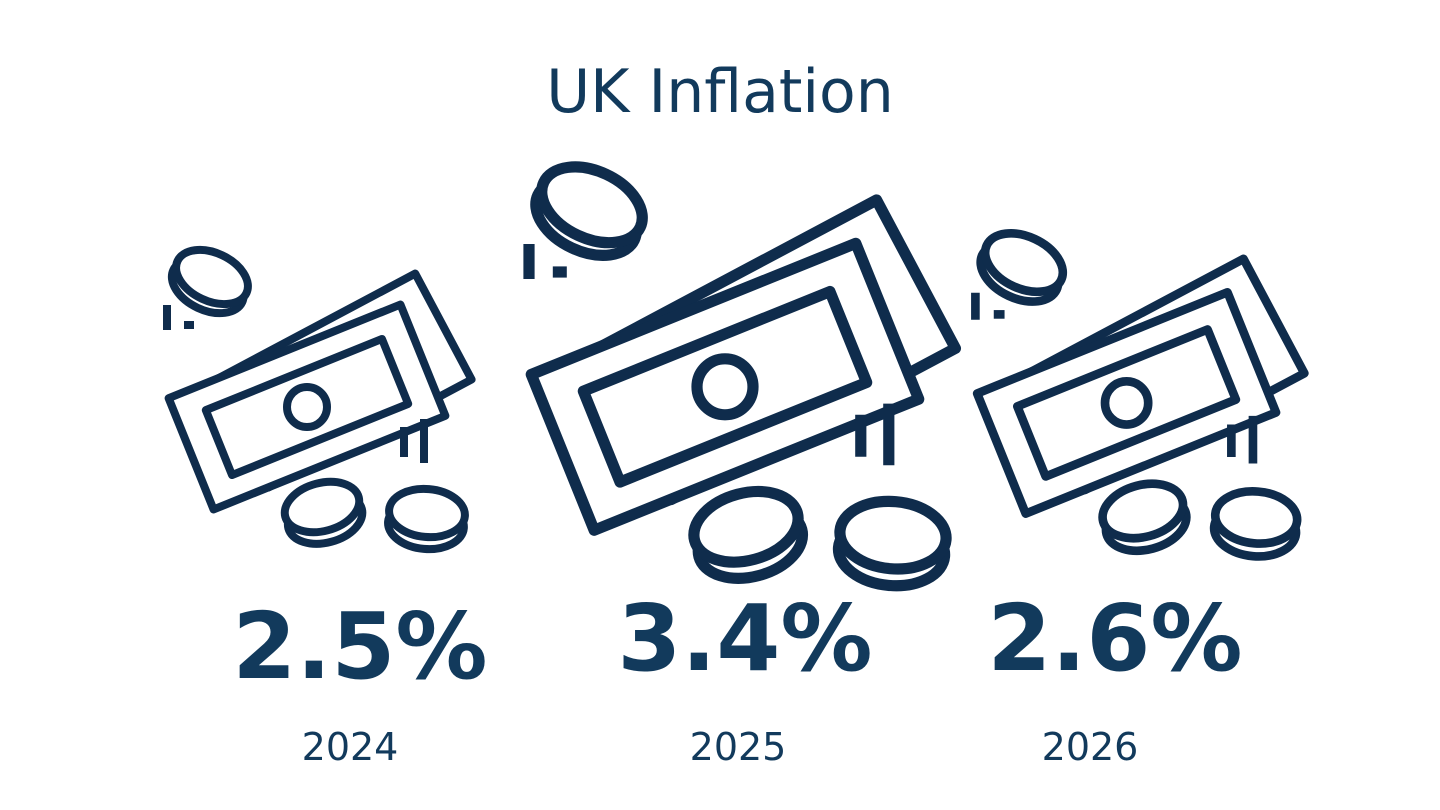 The image size is (1440, 810). I want to click on inflation-value: 2.6%, so click(1114, 638).